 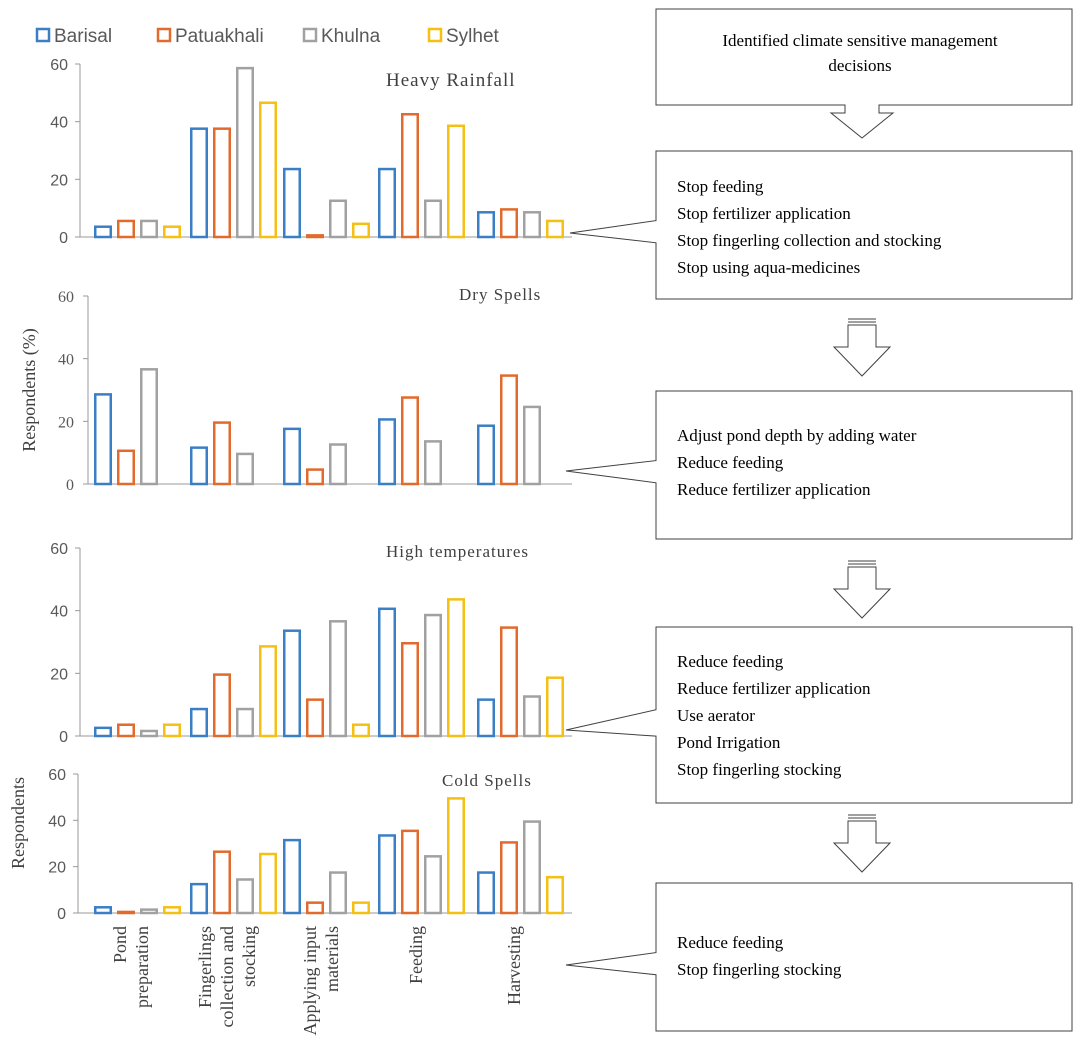 What do you see at coordinates (227, 976) in the screenshot?
I see `category-label-line: collection and` at bounding box center [227, 976].